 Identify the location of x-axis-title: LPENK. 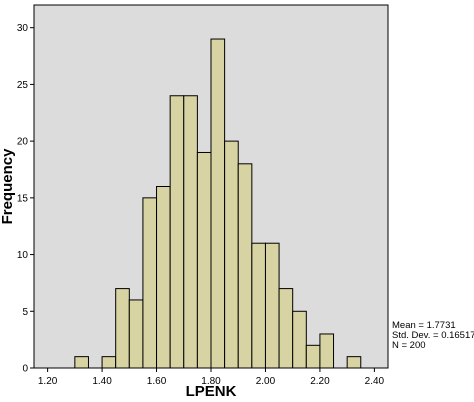
(211, 391).